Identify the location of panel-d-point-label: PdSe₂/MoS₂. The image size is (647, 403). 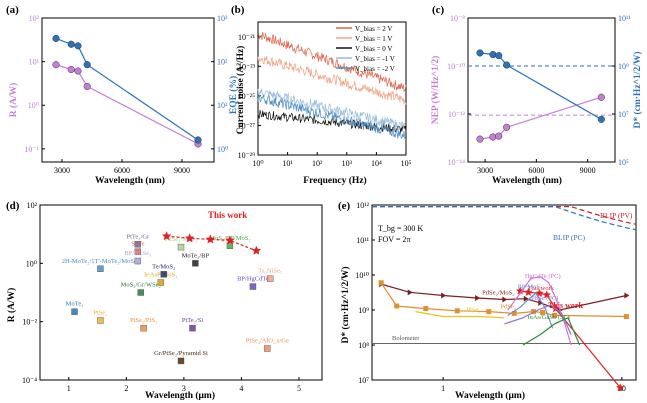
(181, 239).